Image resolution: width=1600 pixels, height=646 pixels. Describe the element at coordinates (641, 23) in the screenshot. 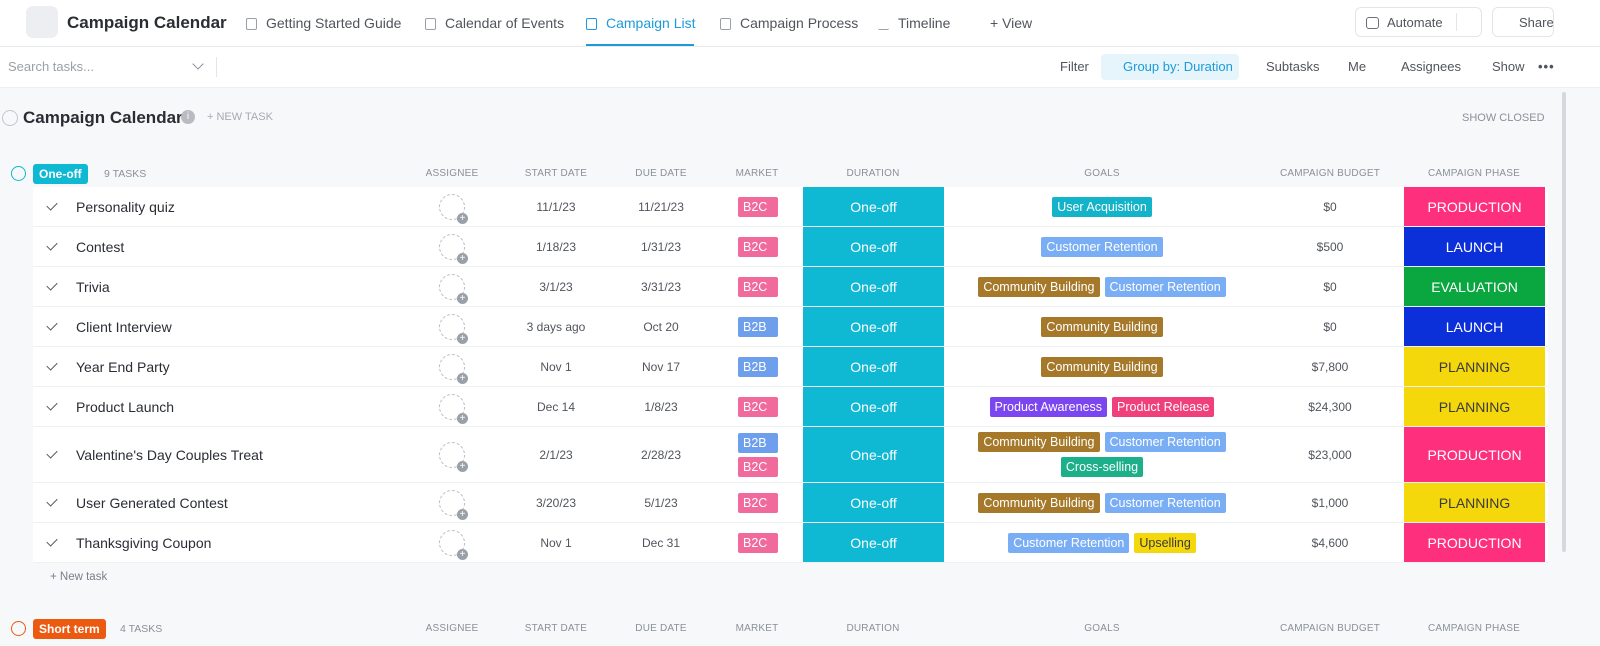

I see `tab-active: Campaign List` at that location.